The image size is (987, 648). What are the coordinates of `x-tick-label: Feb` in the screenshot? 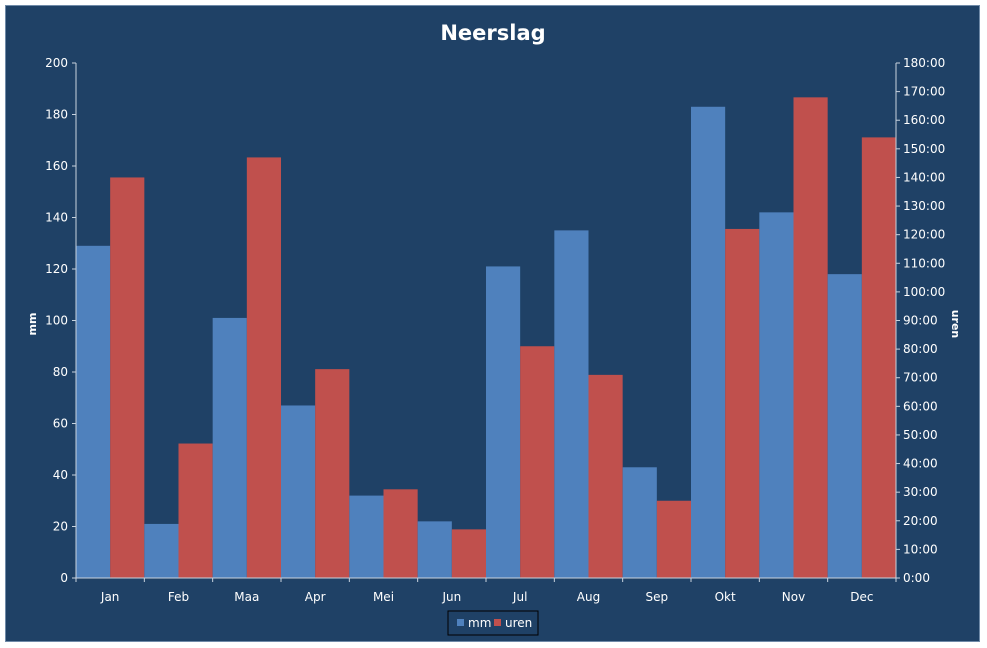 It's located at (178, 597).